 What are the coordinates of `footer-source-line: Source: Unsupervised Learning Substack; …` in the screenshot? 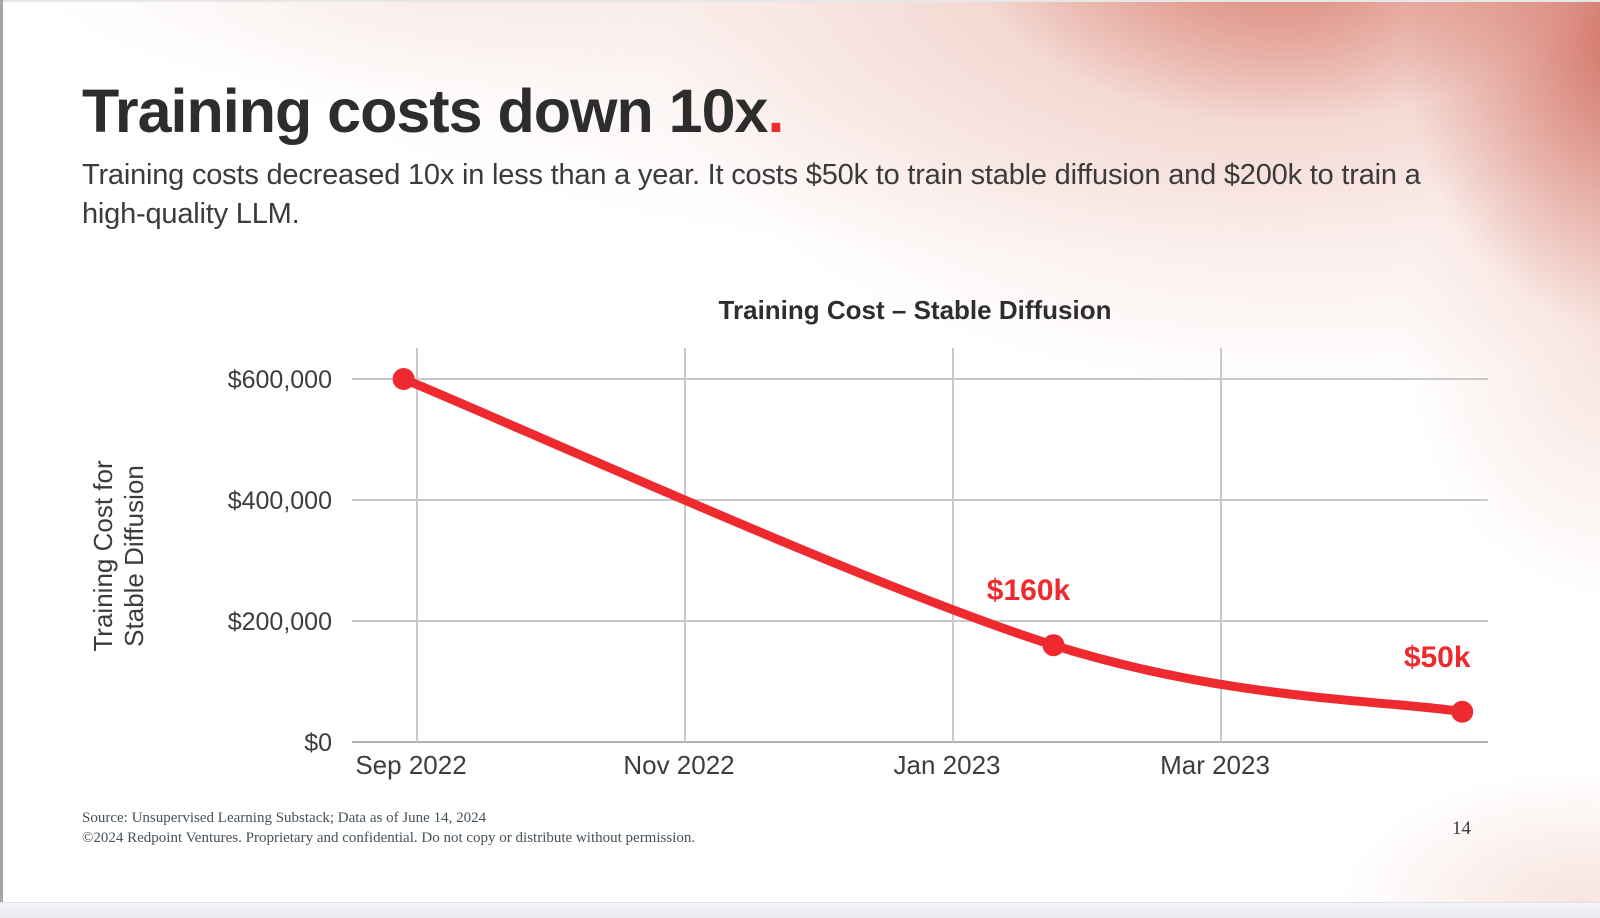 It's located at (284, 818).